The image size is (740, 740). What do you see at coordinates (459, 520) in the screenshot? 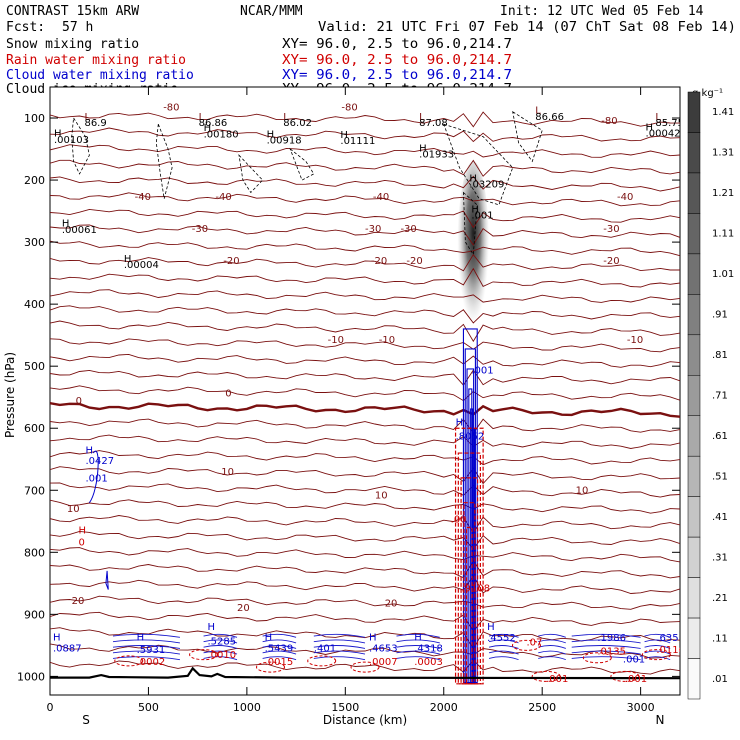
I see `rain-label: .00` at bounding box center [459, 520].